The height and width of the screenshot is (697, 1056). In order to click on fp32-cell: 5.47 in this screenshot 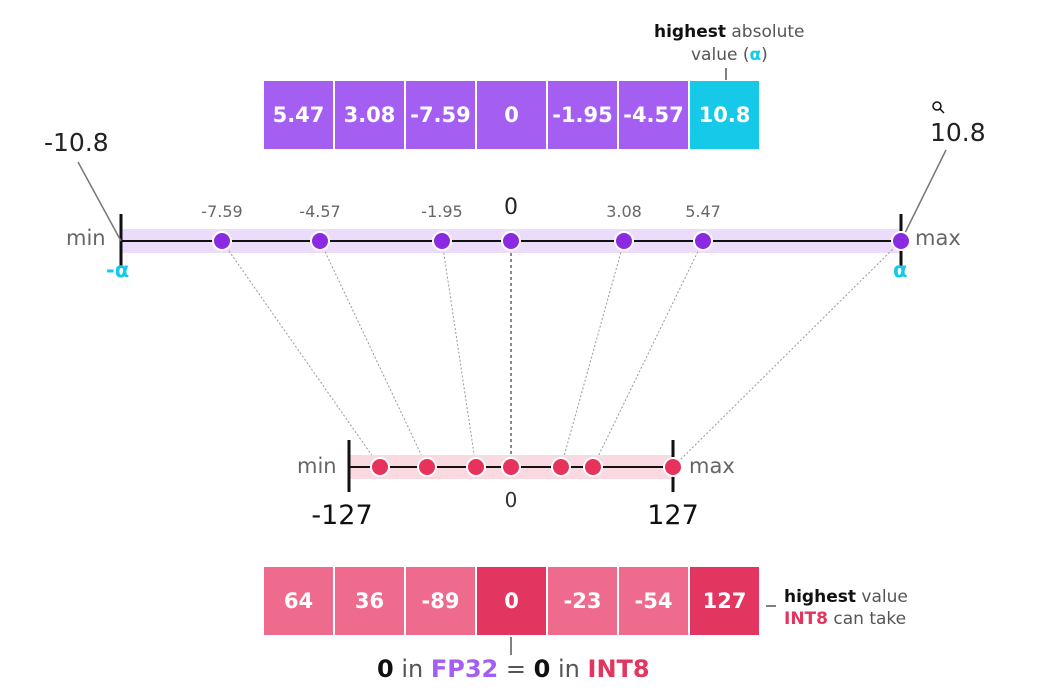, I will do `click(298, 115)`.